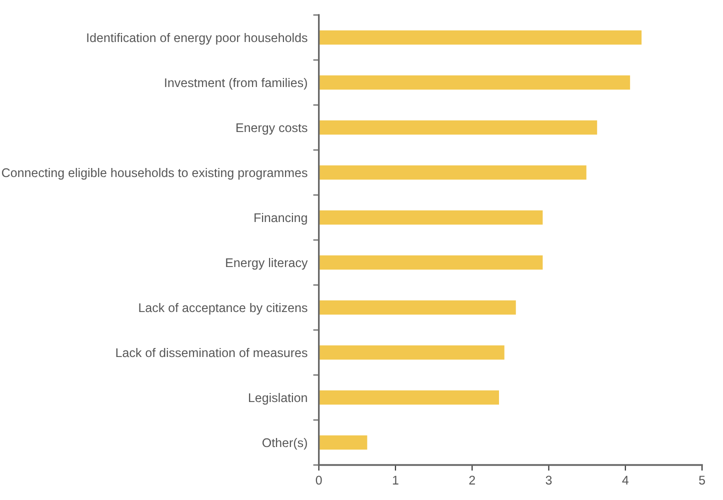 Image resolution: width=723 pixels, height=500 pixels. What do you see at coordinates (155, 174) in the screenshot?
I see `y-tick-label: Connecting eligible households to existing programmes` at bounding box center [155, 174].